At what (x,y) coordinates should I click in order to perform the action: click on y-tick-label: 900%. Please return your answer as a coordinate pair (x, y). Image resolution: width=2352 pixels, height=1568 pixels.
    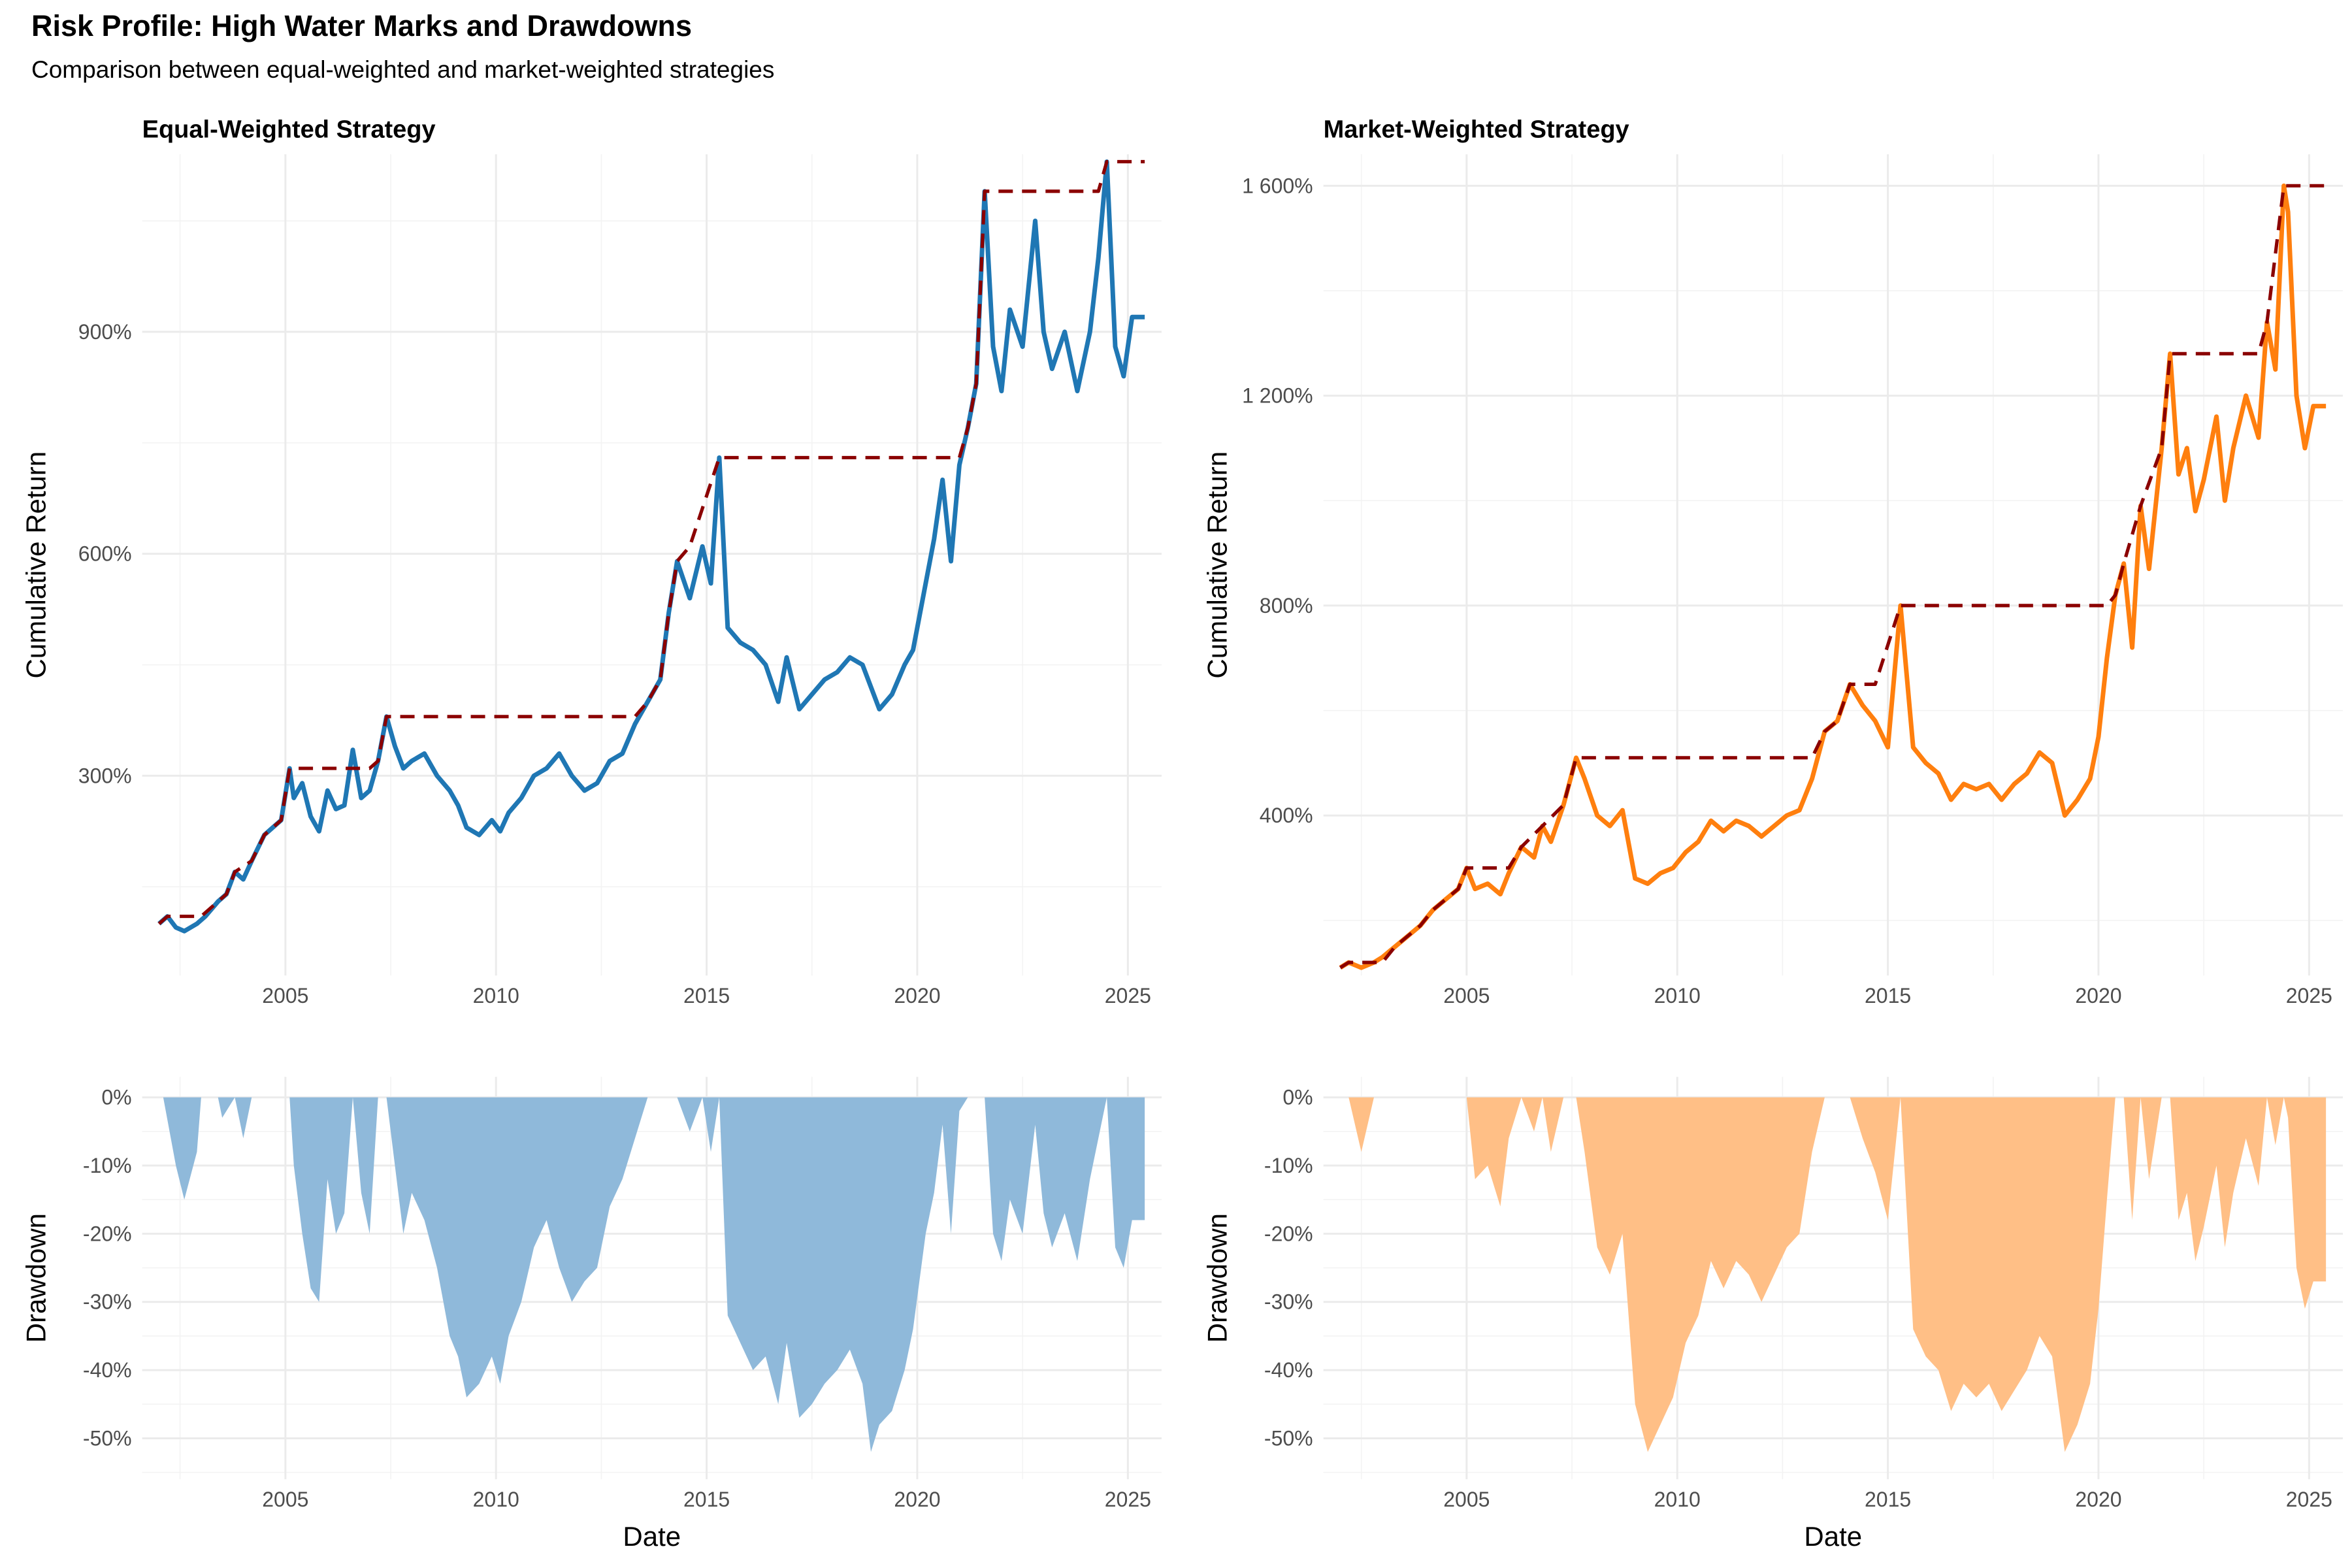
    Looking at the image, I should click on (105, 332).